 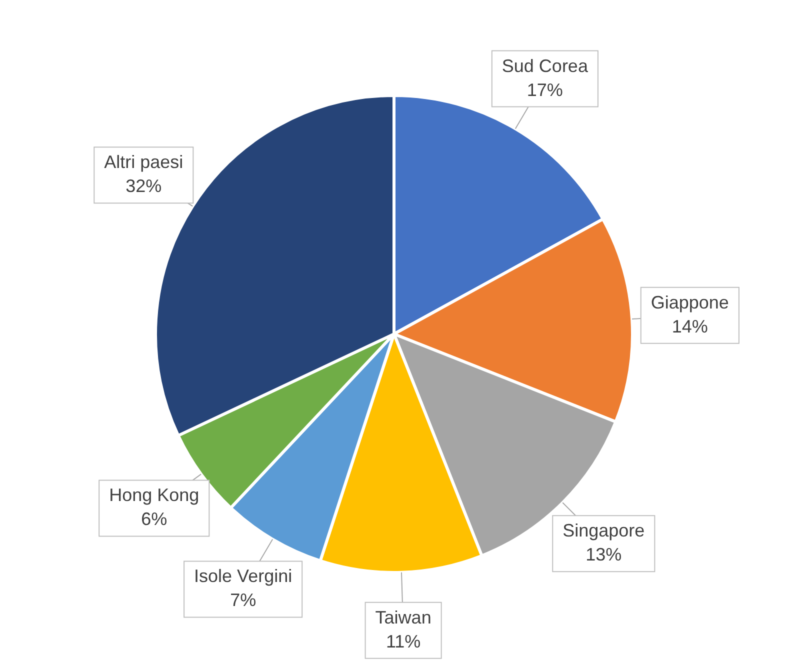 I want to click on data-label: 14%, so click(x=690, y=326).